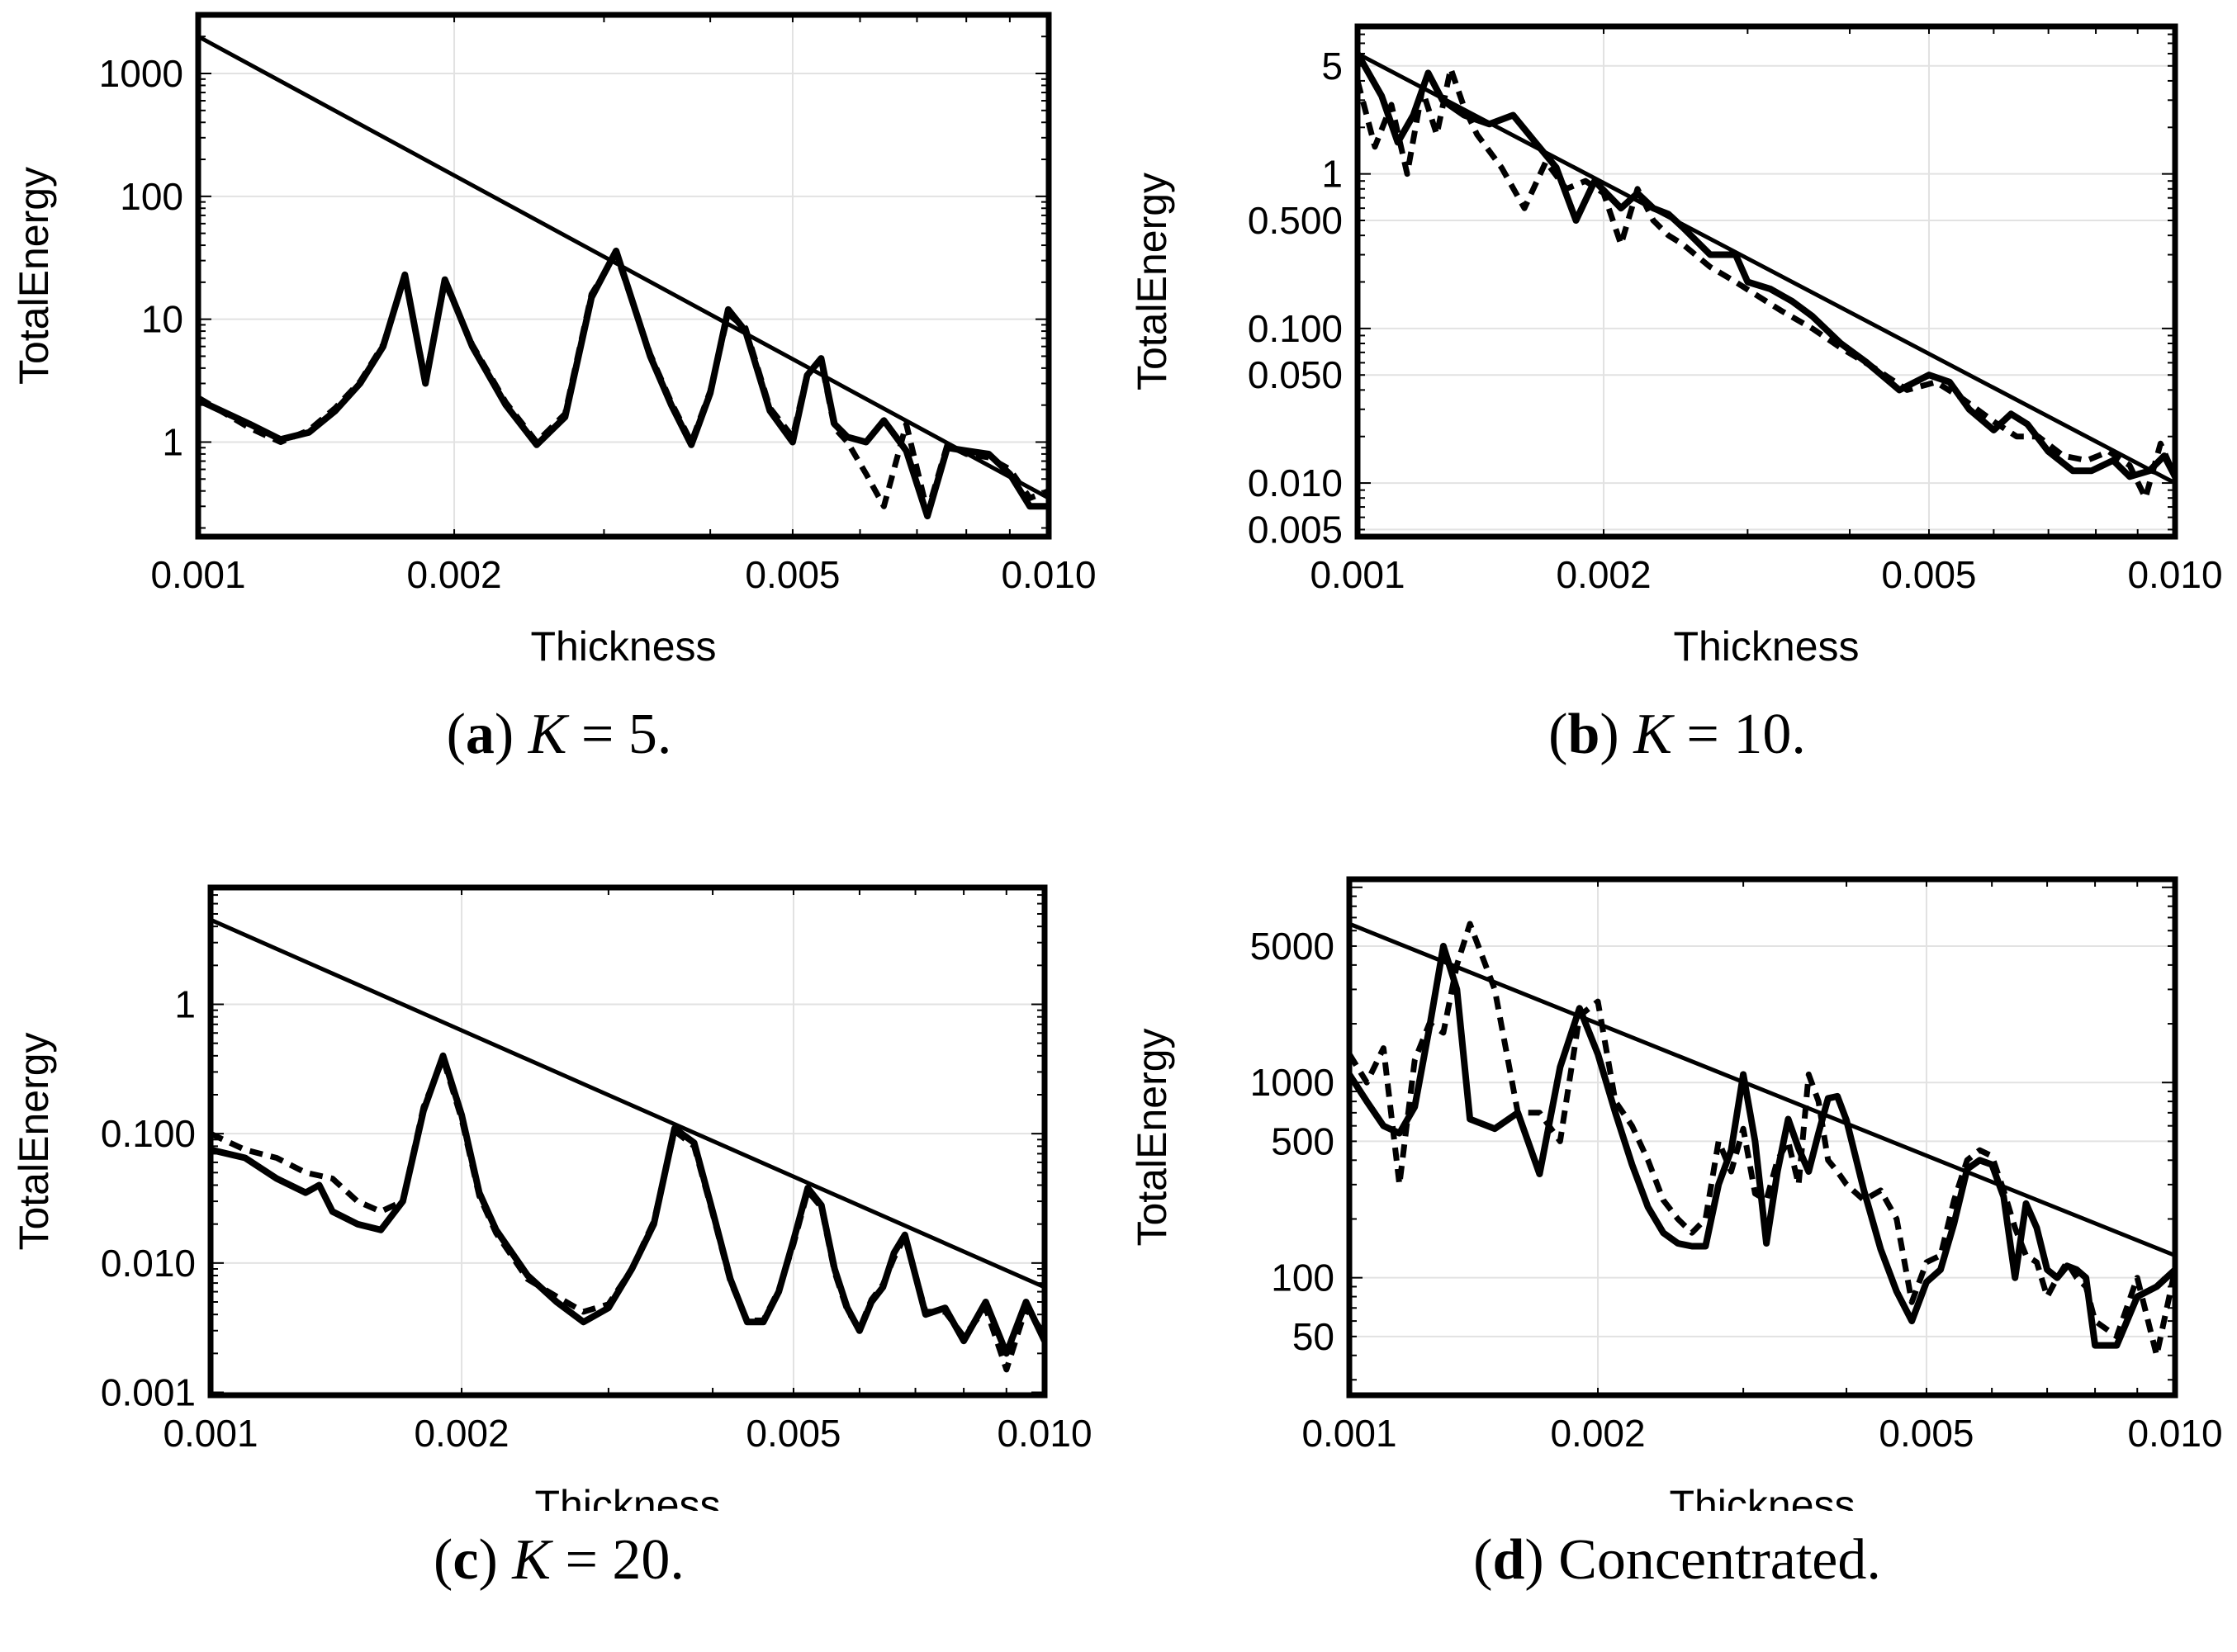  I want to click on caption-a: (a) K = 5., so click(559, 735).